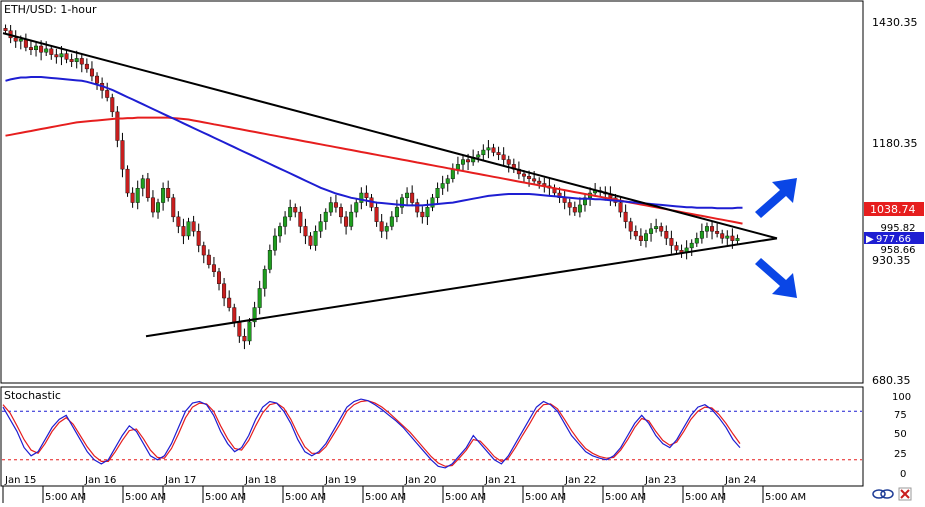 This screenshot has width=925, height=507. I want to click on low-tag-text: 958.66, so click(898, 250).